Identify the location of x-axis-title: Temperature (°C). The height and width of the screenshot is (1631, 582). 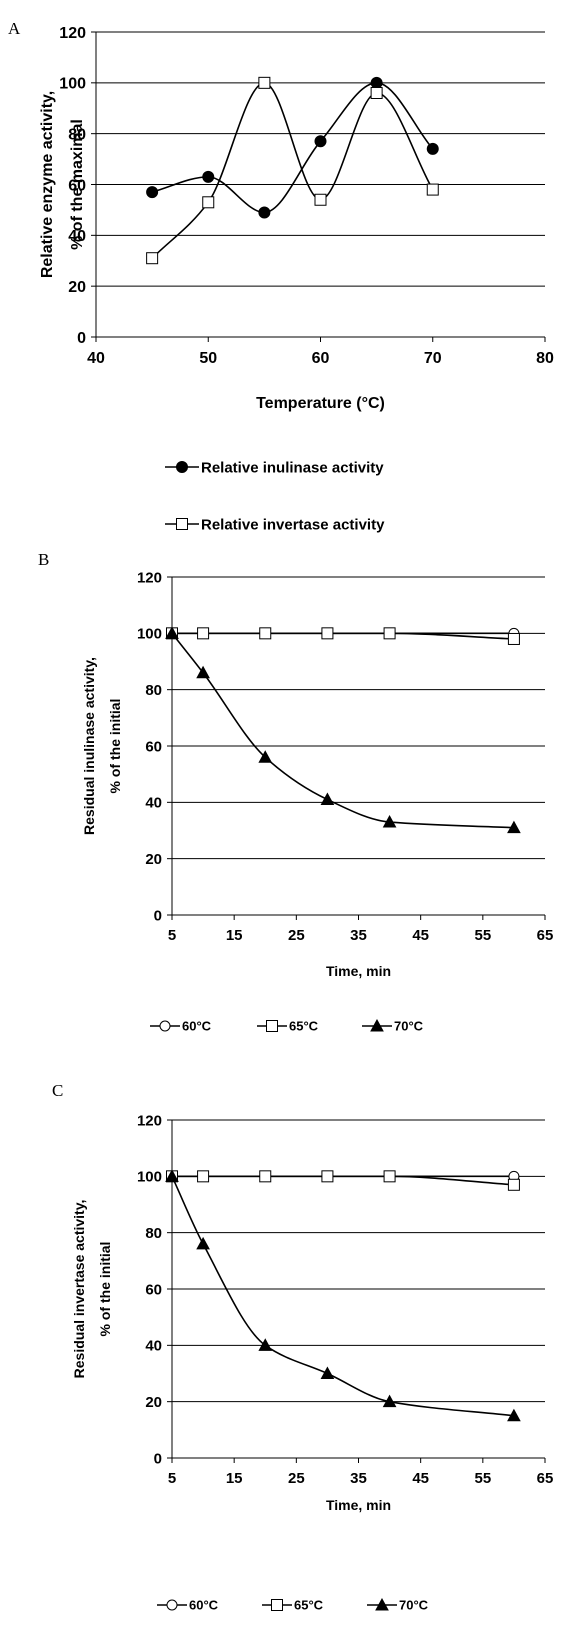
(320, 403).